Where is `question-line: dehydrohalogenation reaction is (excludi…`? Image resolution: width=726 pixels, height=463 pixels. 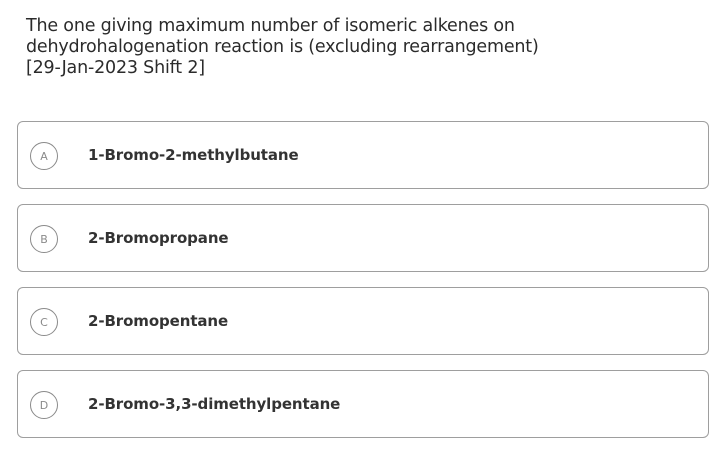
question-line: dehydrohalogenation reaction is (excludi… is located at coordinates (282, 47).